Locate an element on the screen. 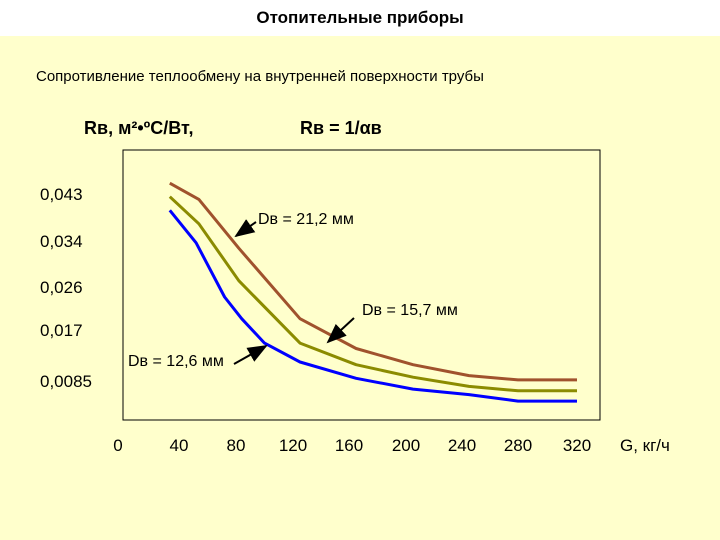  y-axis-label: Rв, м²•ºС/Вт, is located at coordinates (139, 128).